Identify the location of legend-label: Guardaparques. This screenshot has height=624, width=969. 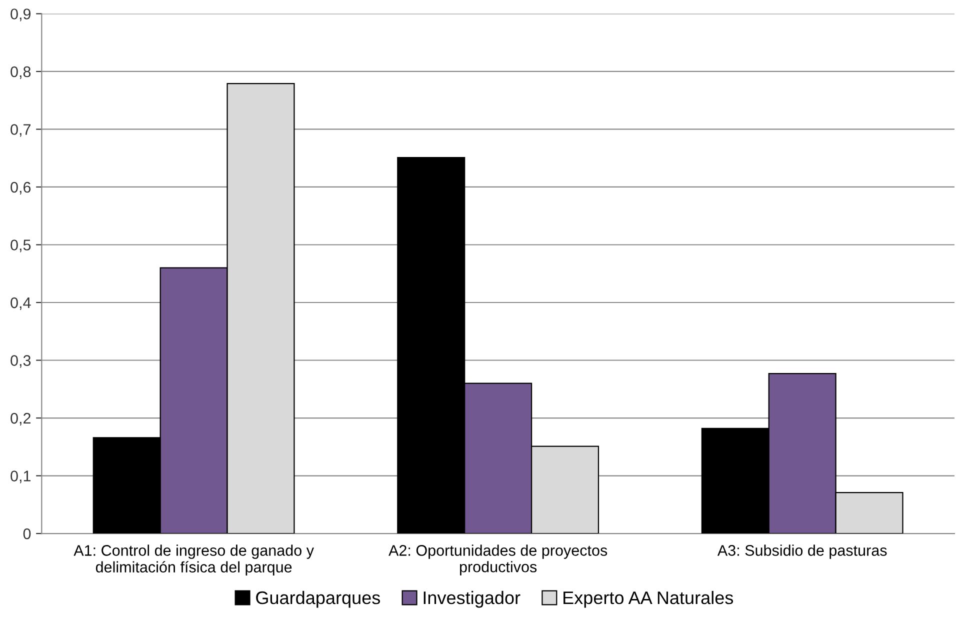
(318, 599).